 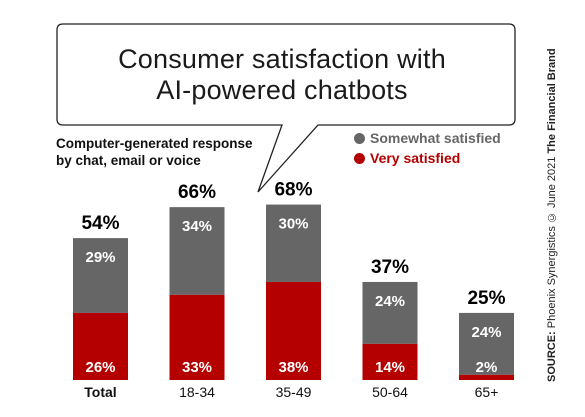 What do you see at coordinates (197, 226) in the screenshot?
I see `data-label-somewhat-18-34: 34%` at bounding box center [197, 226].